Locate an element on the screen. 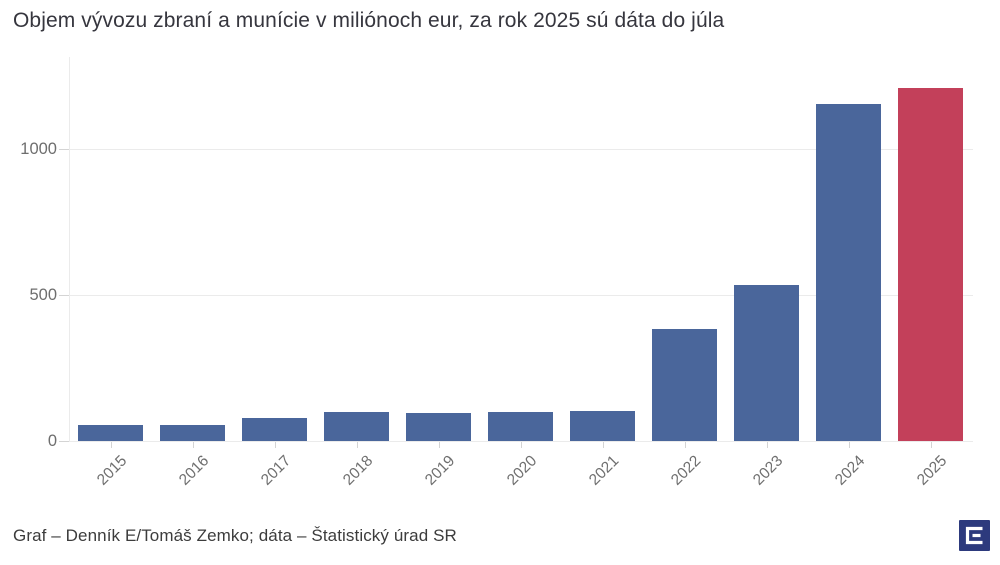 Image resolution: width=1000 pixels, height=565 pixels. y-axis-line is located at coordinates (69, 249).